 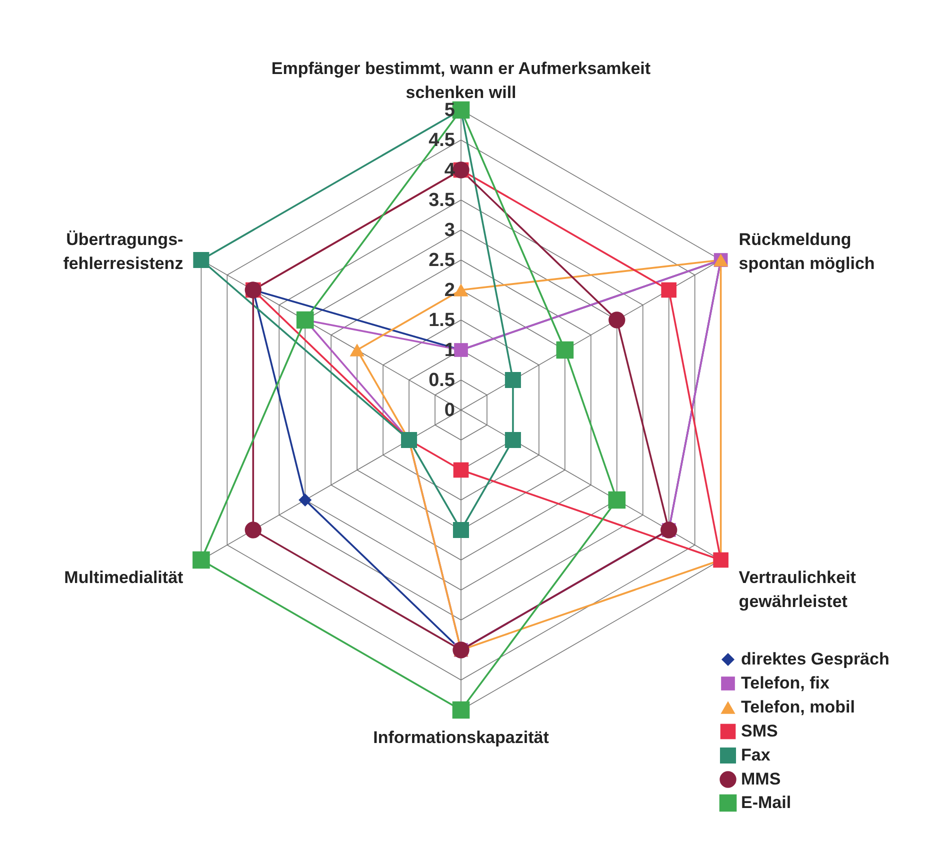 What do you see at coordinates (761, 779) in the screenshot?
I see `legend-label: MMS` at bounding box center [761, 779].